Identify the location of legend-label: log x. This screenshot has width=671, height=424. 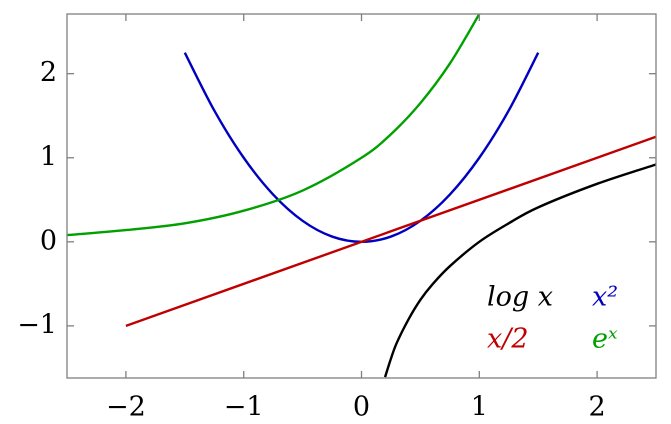
(520, 297).